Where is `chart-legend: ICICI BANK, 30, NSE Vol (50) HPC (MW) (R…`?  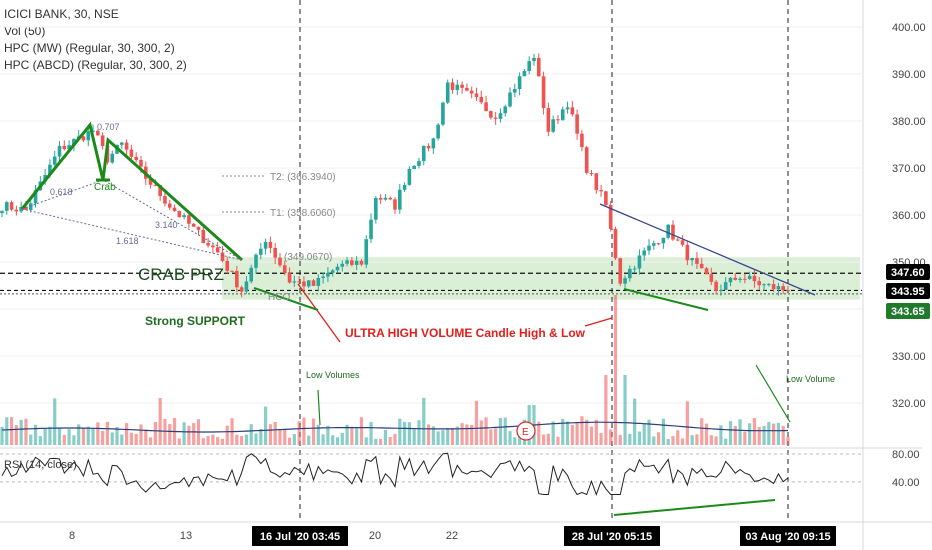 chart-legend: ICICI BANK, 30, NSE Vol (50) HPC (MW) (R… is located at coordinates (95, 40).